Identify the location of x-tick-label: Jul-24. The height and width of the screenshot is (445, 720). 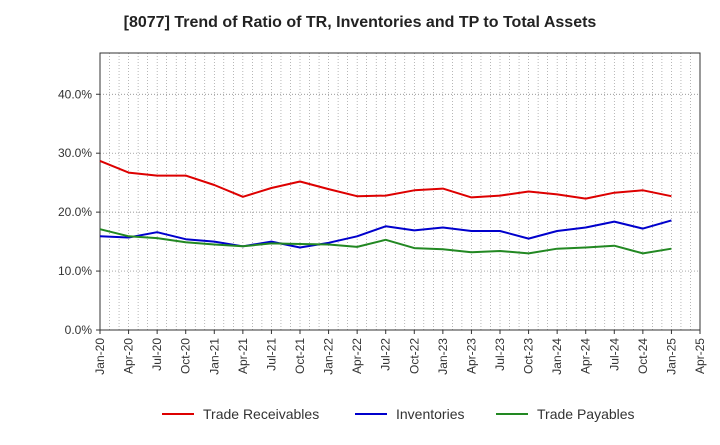
(614, 354).